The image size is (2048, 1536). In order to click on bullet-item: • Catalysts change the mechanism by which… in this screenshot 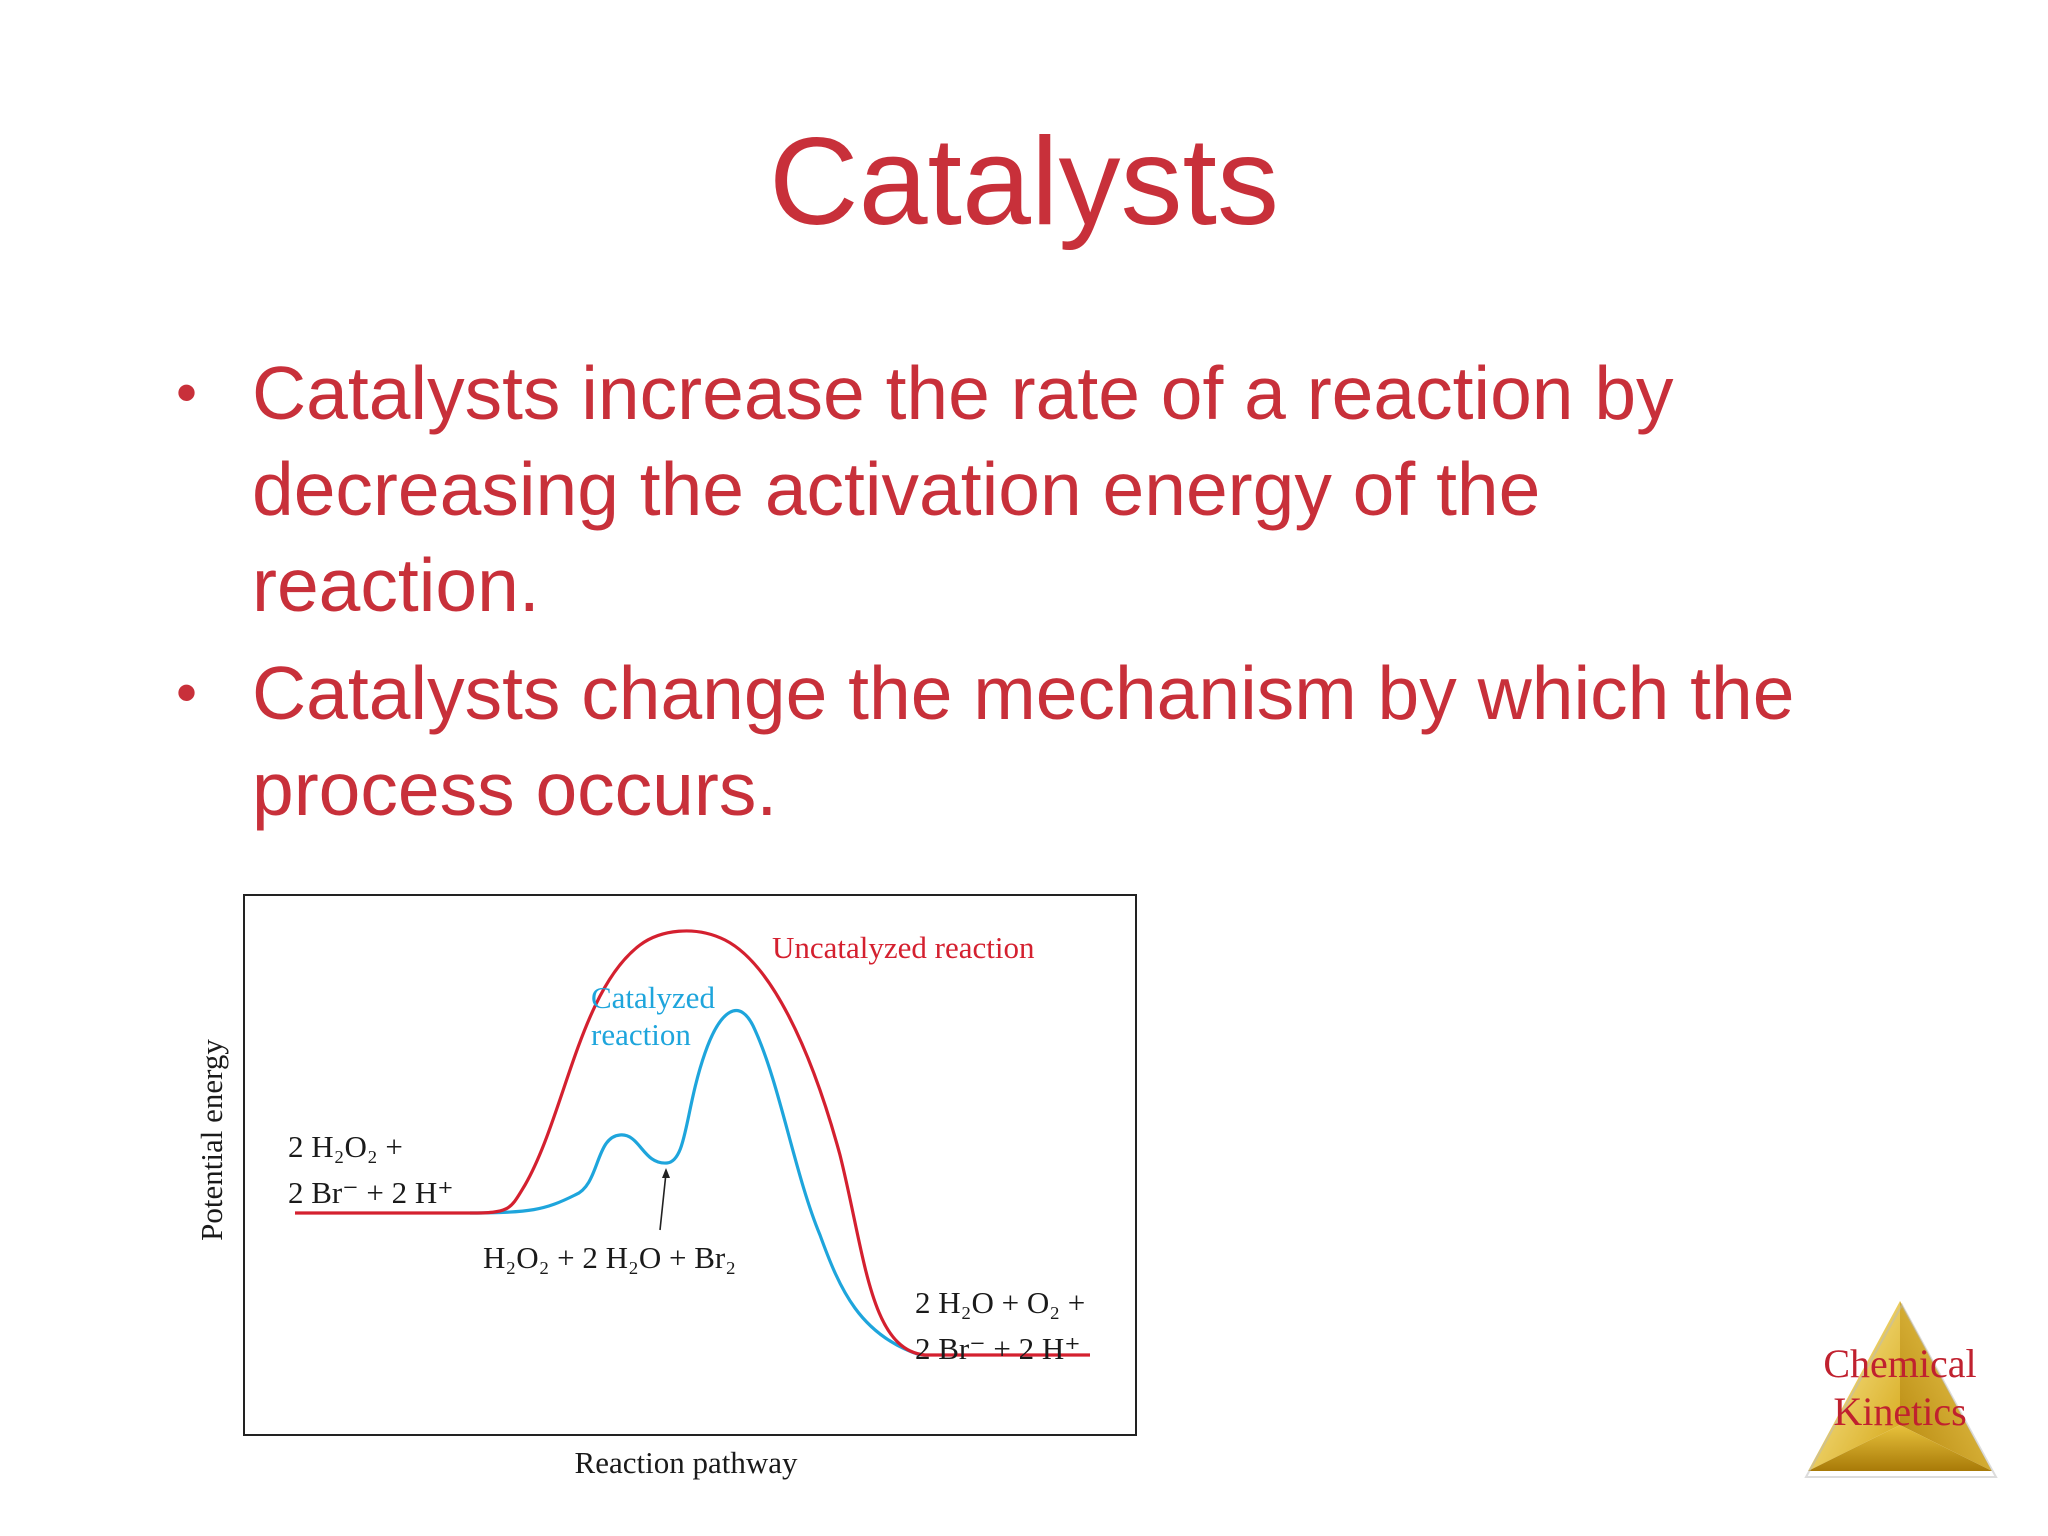, I will do `click(1000, 741)`.